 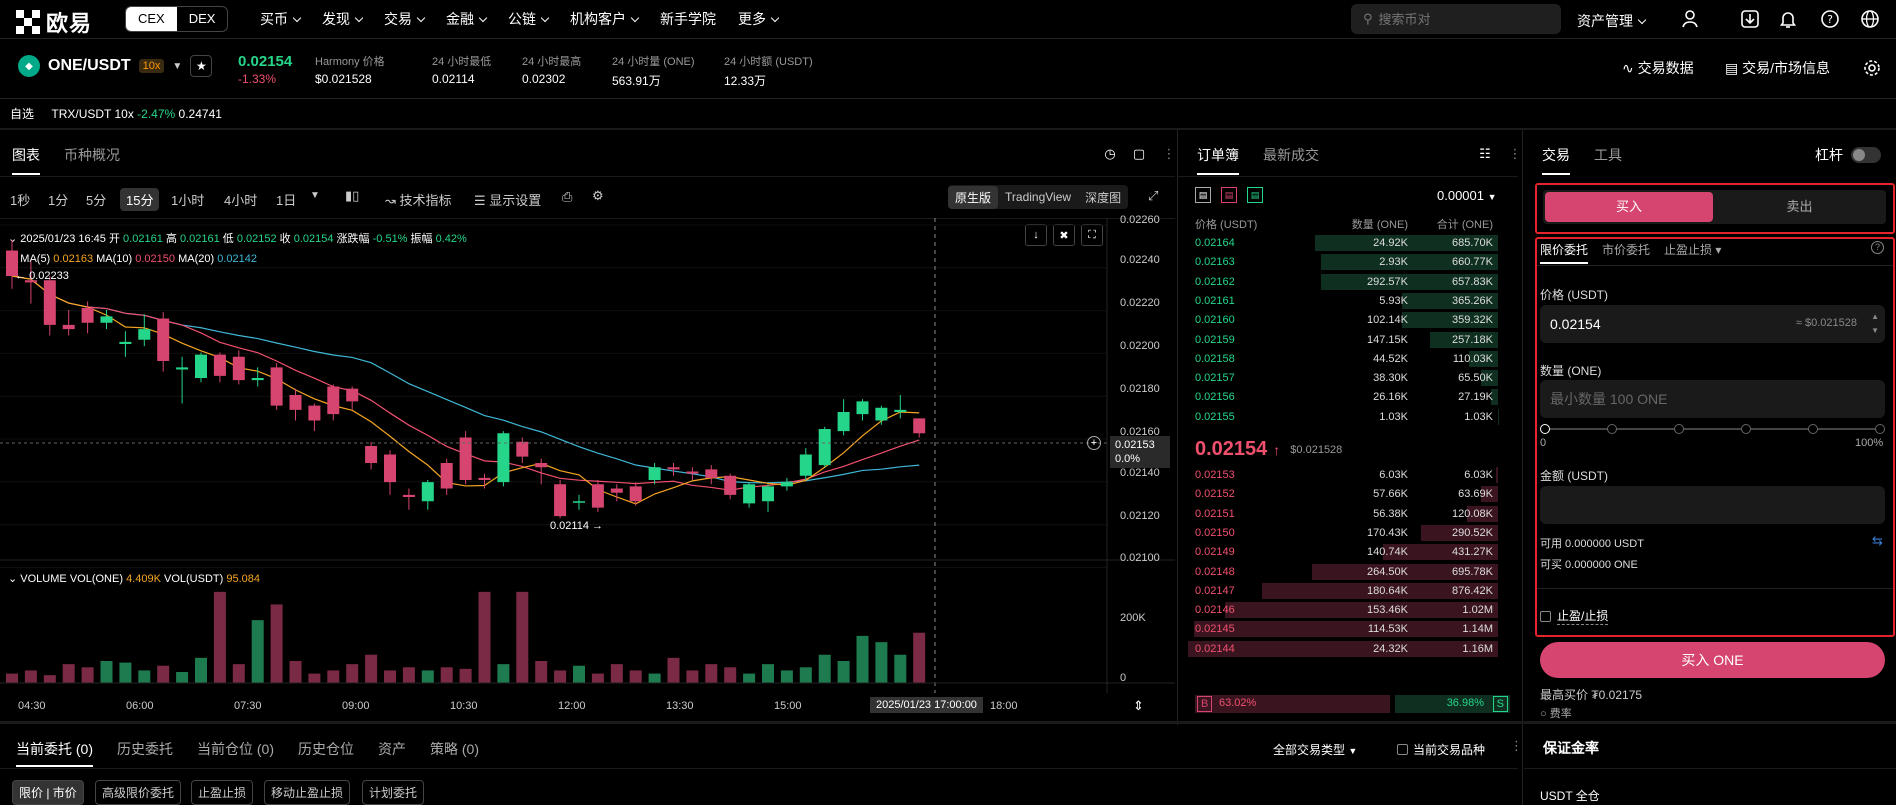 What do you see at coordinates (1712, 324) in the screenshot?
I see `price-input` at bounding box center [1712, 324].